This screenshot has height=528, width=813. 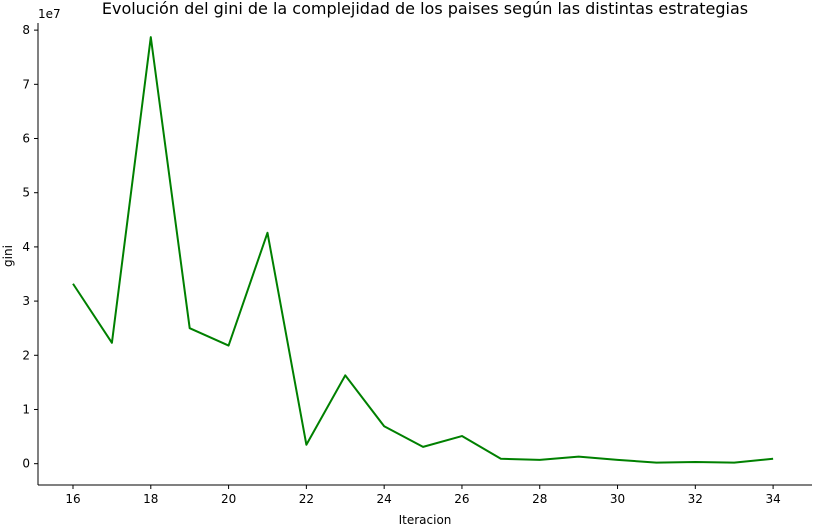 What do you see at coordinates (425, 520) in the screenshot?
I see `x-axis-label: Iteracion` at bounding box center [425, 520].